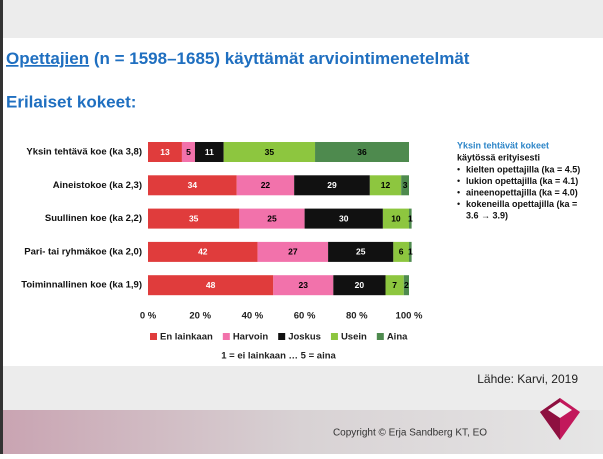  I want to click on value-label: 29, so click(332, 185).